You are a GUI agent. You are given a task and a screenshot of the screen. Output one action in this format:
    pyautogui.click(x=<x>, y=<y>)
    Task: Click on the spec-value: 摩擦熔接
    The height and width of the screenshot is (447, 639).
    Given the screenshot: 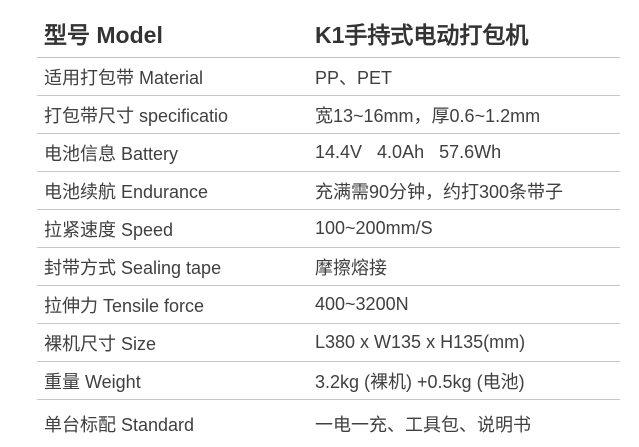 What is the action you would take?
    pyautogui.click(x=351, y=267)
    